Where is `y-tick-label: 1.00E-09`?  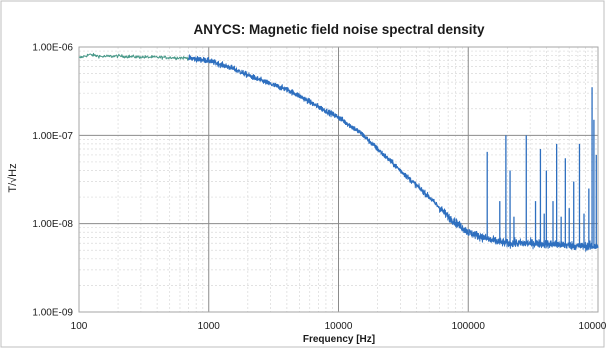
y-tick-label: 1.00E-09 is located at coordinates (52, 313).